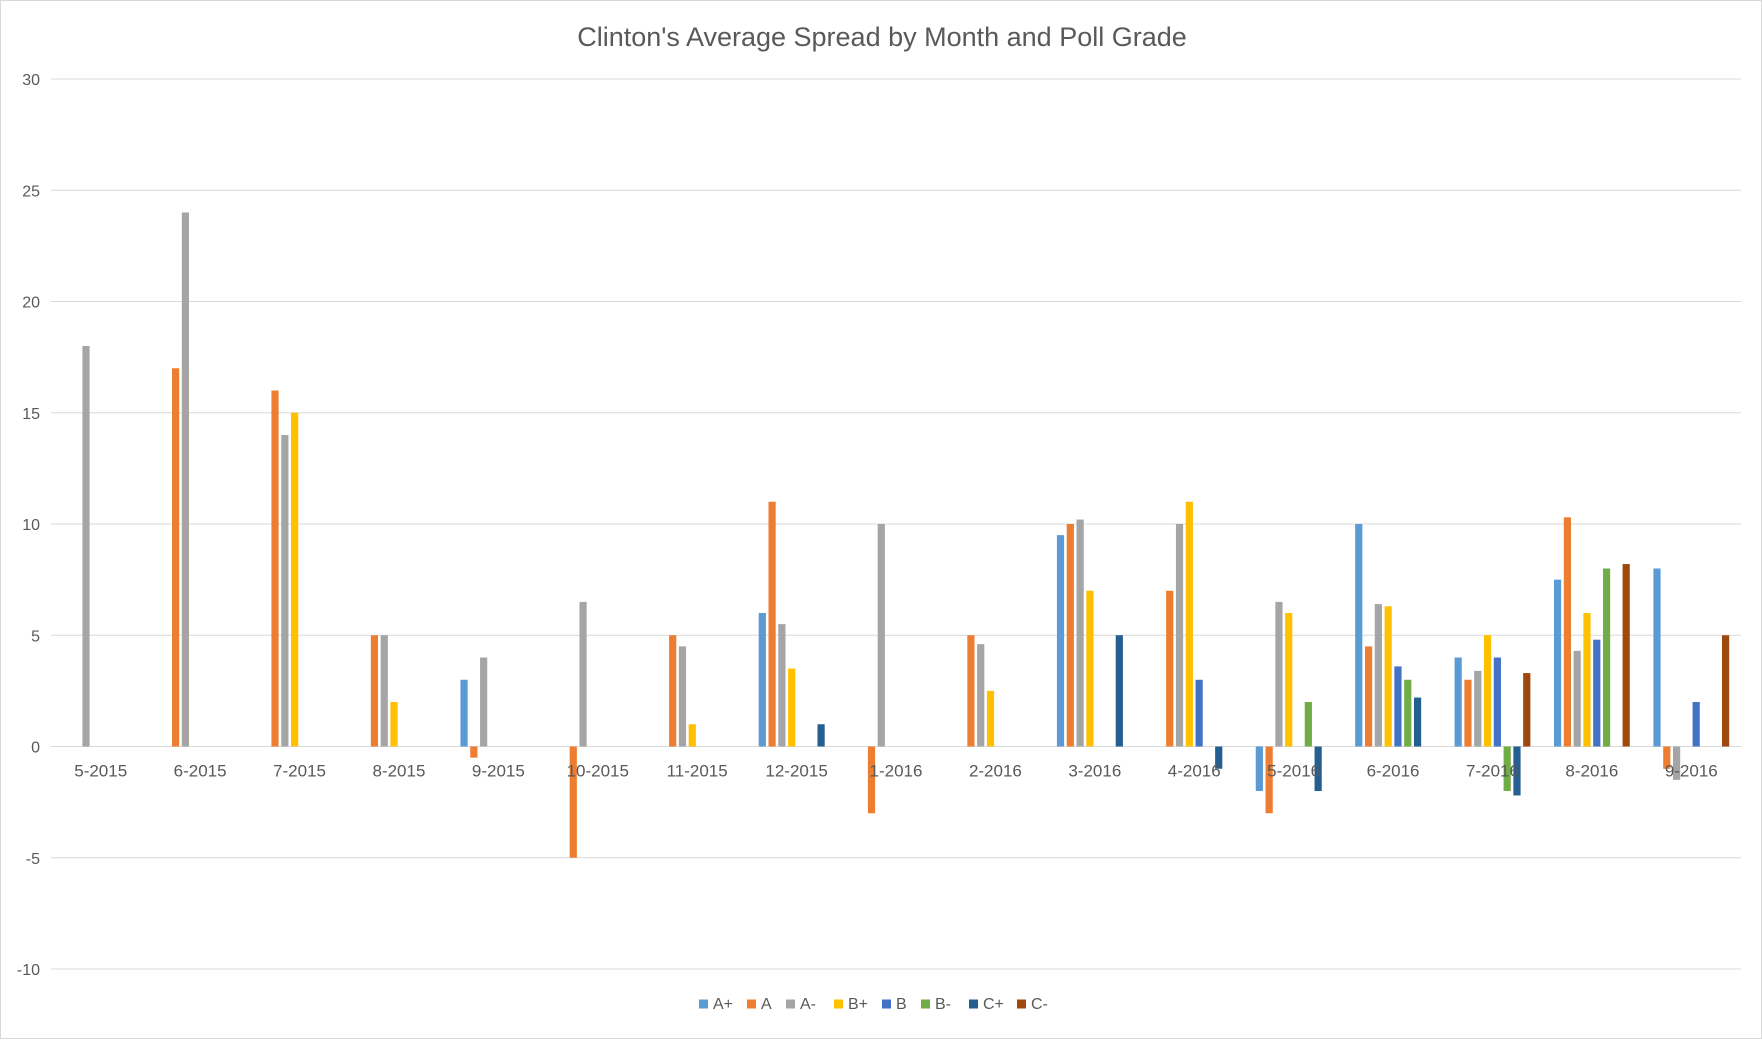 The height and width of the screenshot is (1040, 1762). Describe the element at coordinates (1691, 771) in the screenshot. I see `x-category-label: 9-2016` at that location.